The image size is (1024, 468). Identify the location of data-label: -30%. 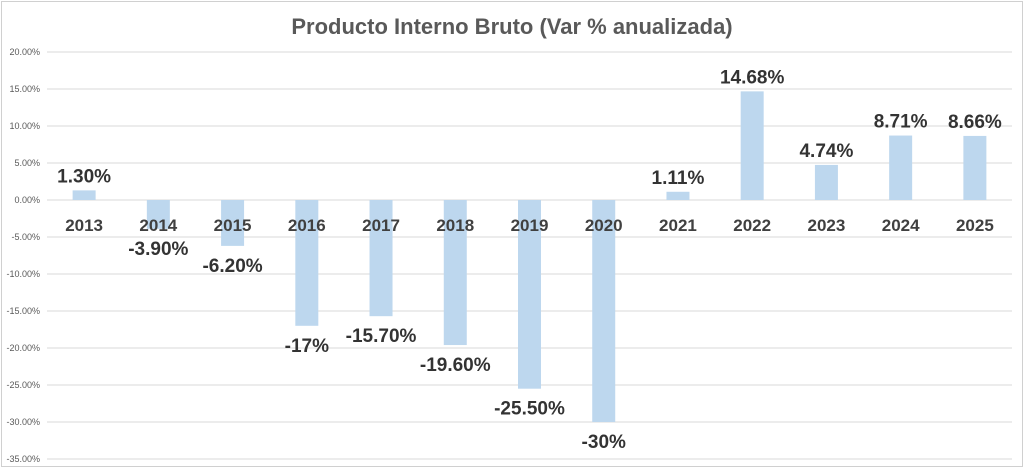
(604, 442).